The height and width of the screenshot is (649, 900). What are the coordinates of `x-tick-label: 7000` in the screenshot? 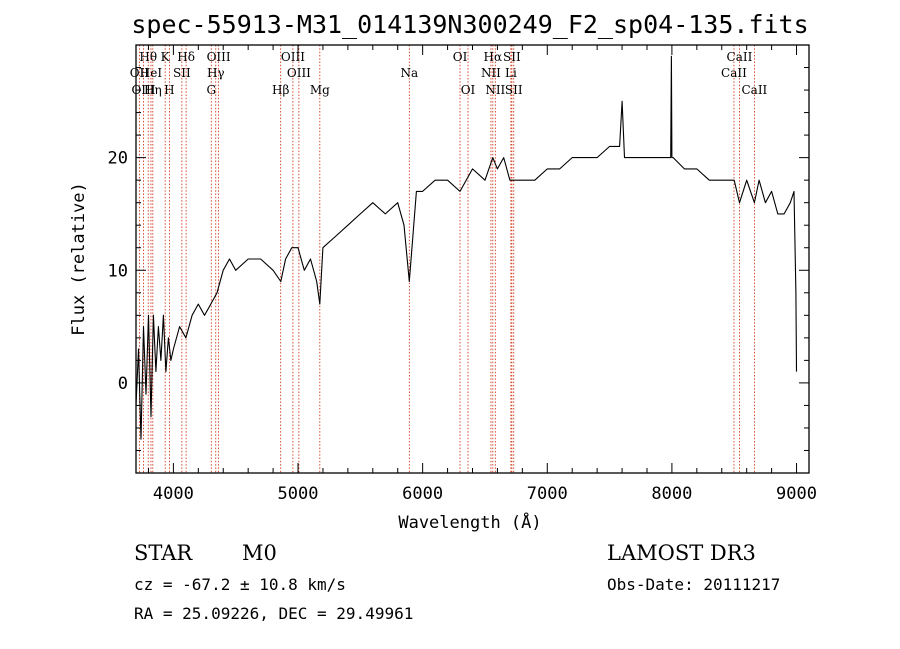 It's located at (547, 494).